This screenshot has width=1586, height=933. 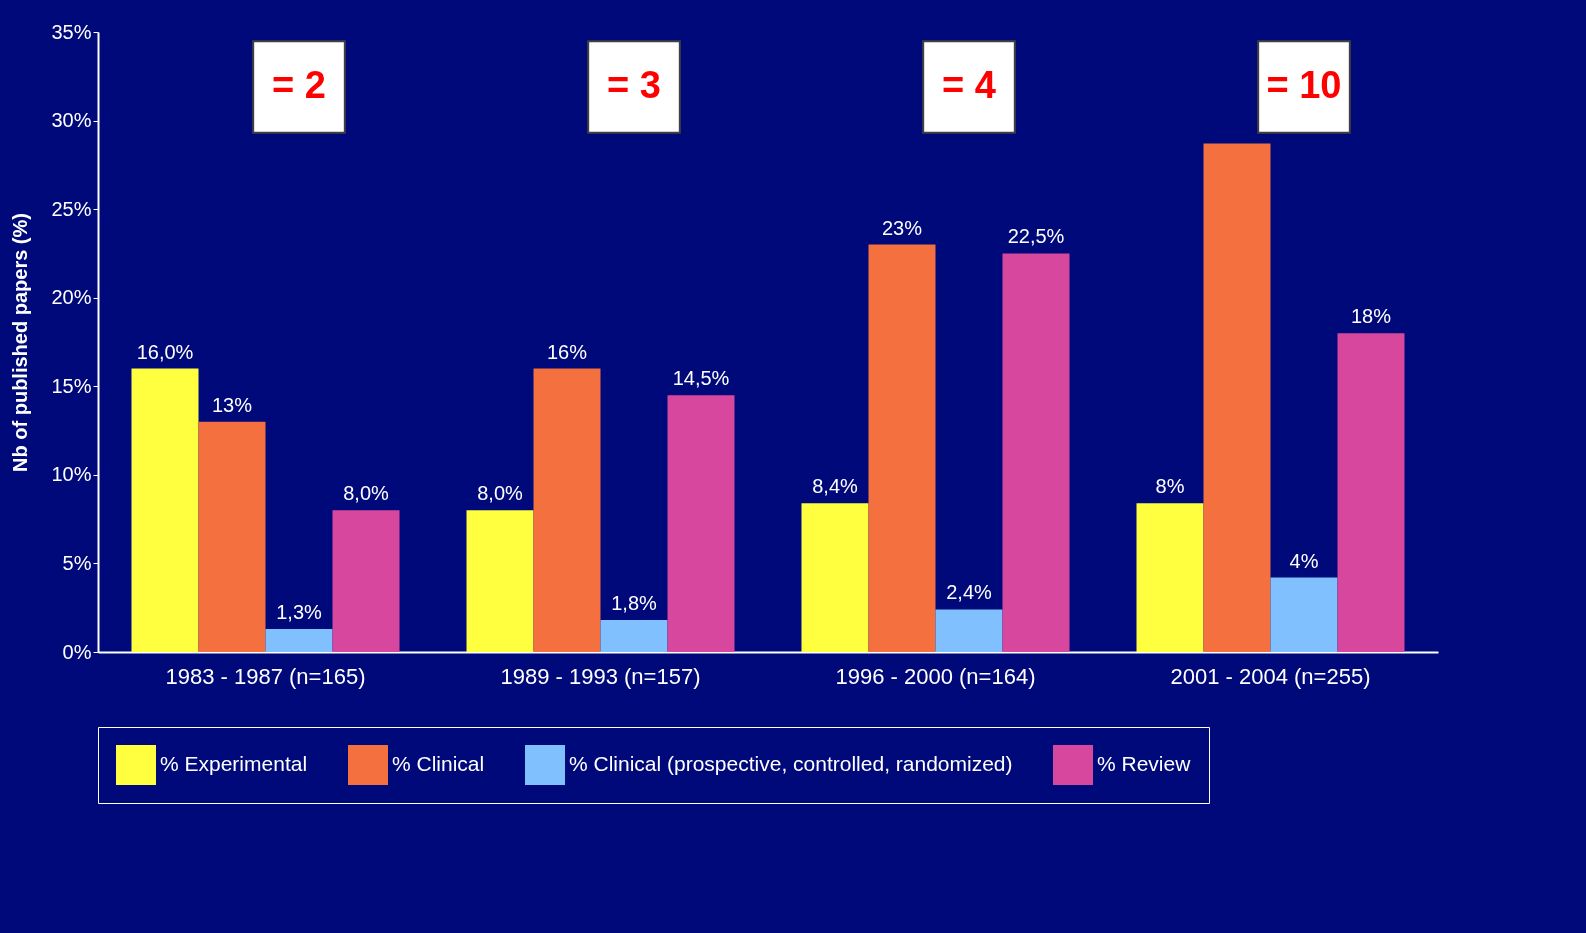 I want to click on x-tick-label: 1989 - 1993 (n=157), so click(x=600, y=676).